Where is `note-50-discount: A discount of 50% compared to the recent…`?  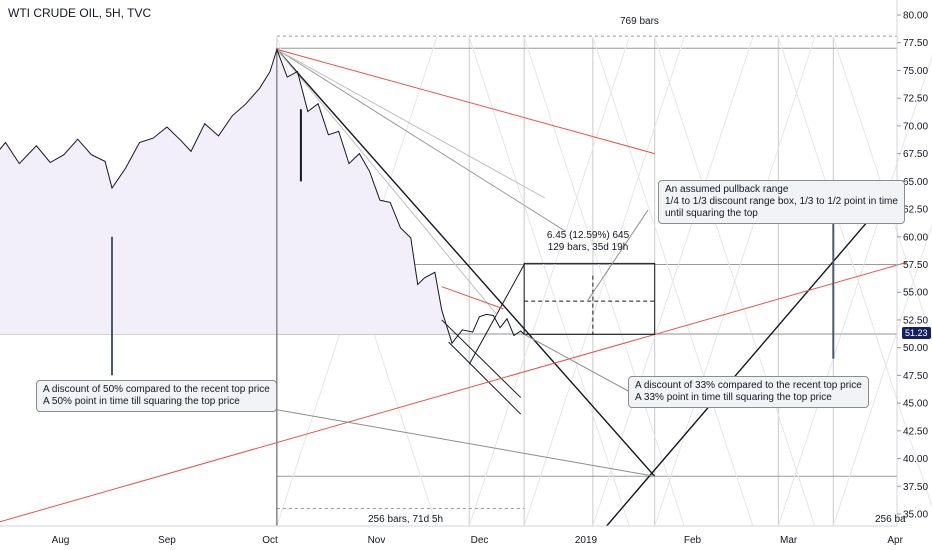
note-50-discount: A discount of 50% compared to the recent… is located at coordinates (156, 396).